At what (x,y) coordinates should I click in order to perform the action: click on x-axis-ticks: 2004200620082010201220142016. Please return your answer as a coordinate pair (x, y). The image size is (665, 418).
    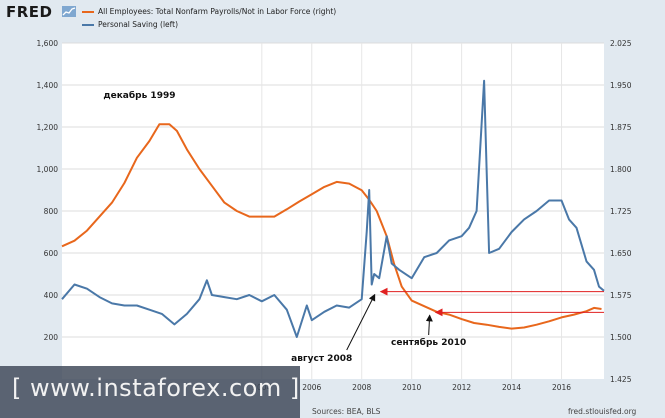
    Looking at the image, I should click on (411, 387).